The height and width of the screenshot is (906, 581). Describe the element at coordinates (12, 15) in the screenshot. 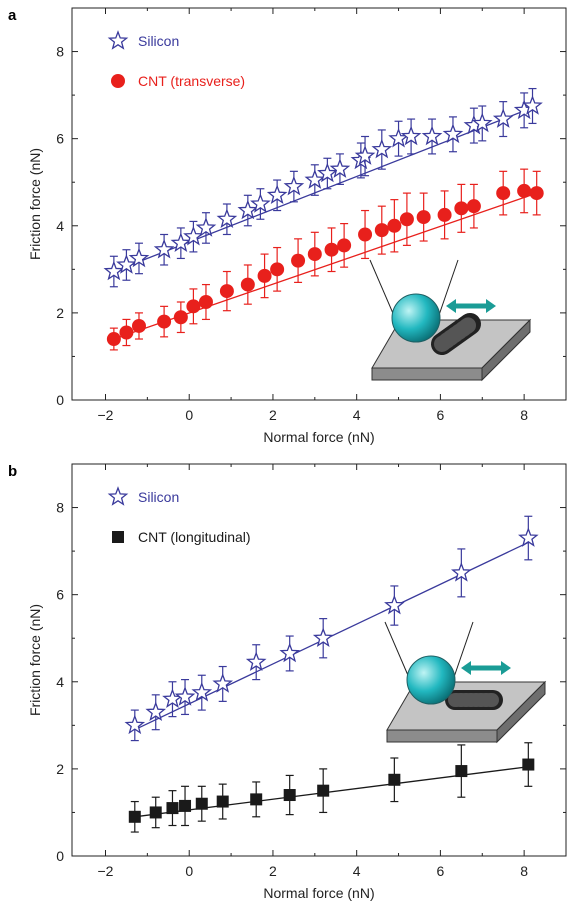

I see `panel-label: a` at that location.